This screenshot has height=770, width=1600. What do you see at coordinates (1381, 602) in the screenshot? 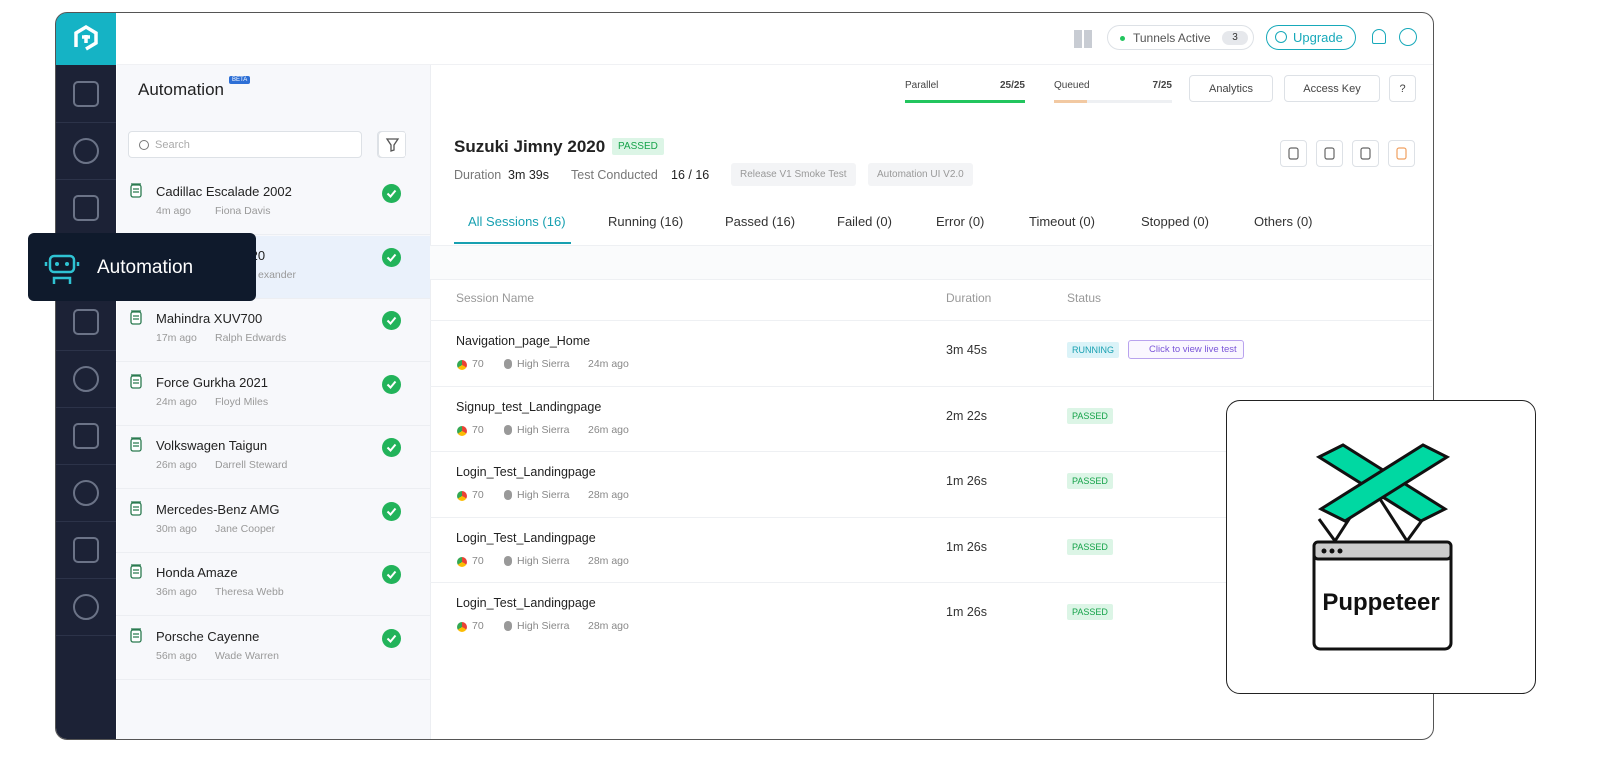
I see `puppeteer-label: Puppeteer` at bounding box center [1381, 602].